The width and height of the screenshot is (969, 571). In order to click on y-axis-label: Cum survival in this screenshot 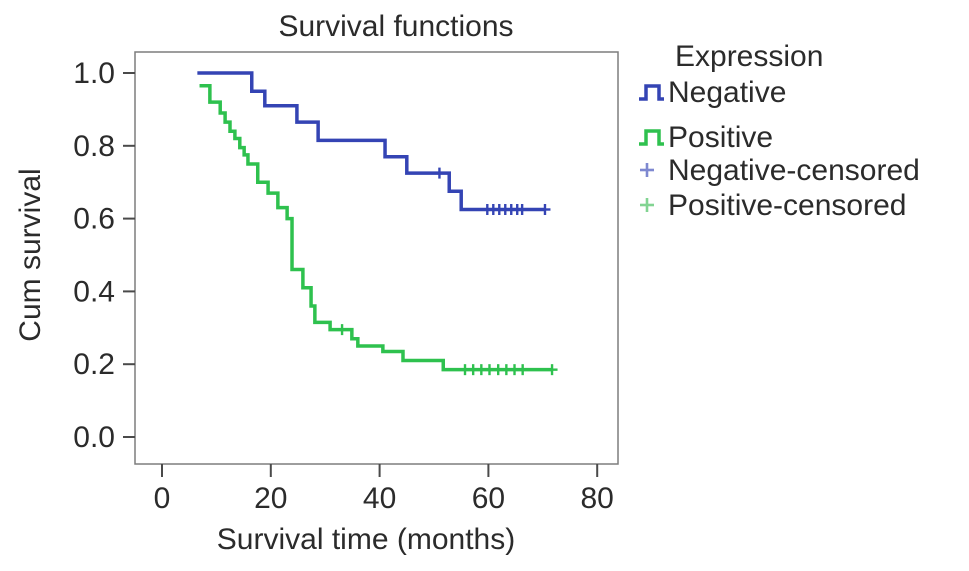, I will do `click(30, 254)`.